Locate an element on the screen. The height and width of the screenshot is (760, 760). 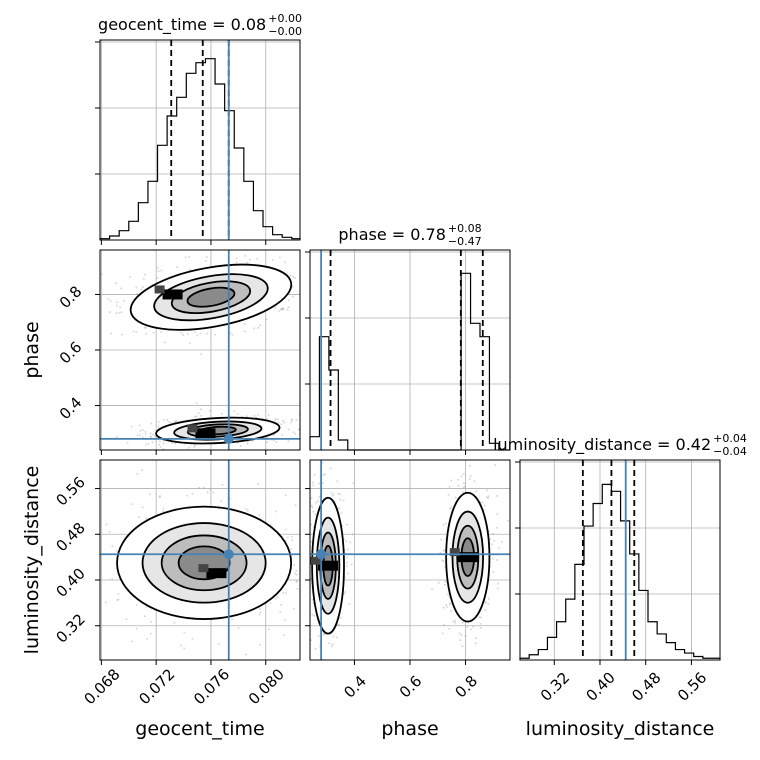
title-sub: −0.04 is located at coordinates (730, 451).